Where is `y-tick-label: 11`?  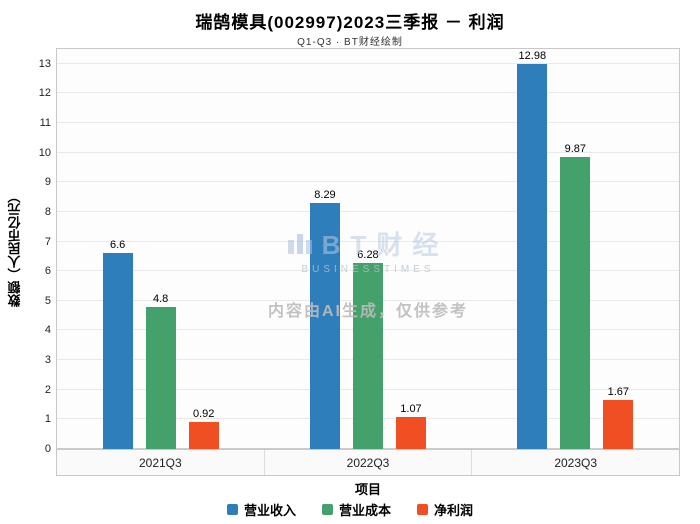
y-tick-label: 11 is located at coordinates (45, 123).